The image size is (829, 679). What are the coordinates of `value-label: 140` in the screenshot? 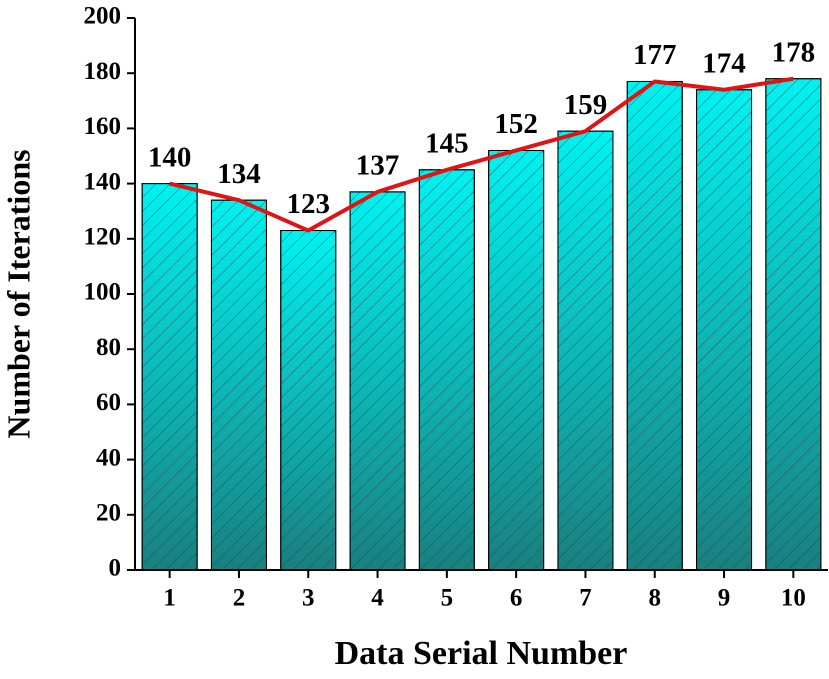 It's located at (170, 157).